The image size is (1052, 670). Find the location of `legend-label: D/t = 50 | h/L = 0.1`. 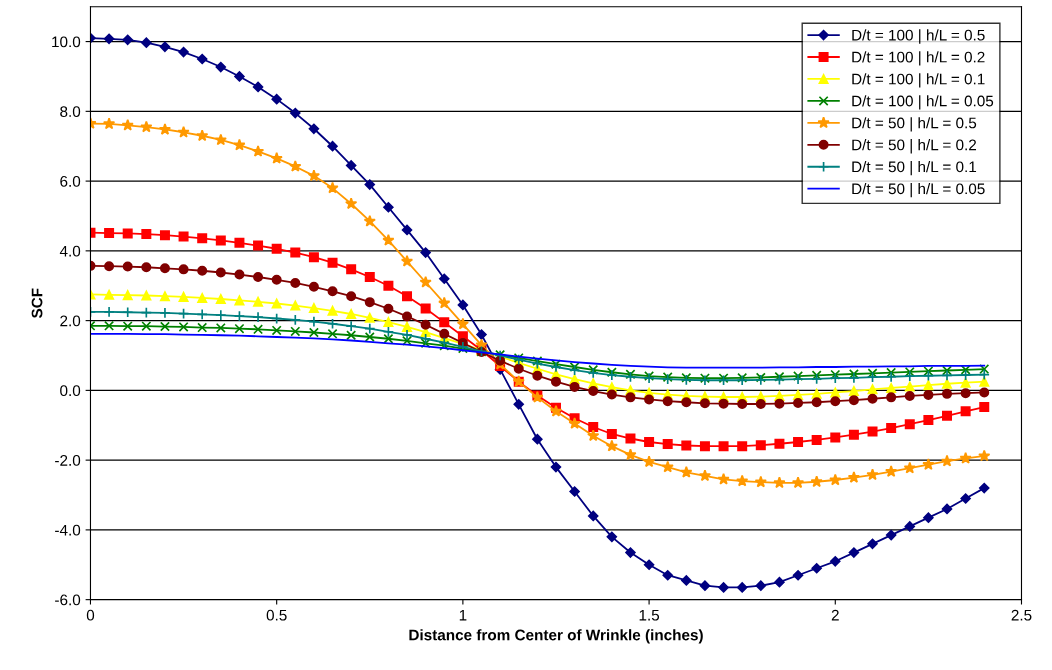

legend-label: D/t = 50 | h/L = 0.1 is located at coordinates (914, 168).